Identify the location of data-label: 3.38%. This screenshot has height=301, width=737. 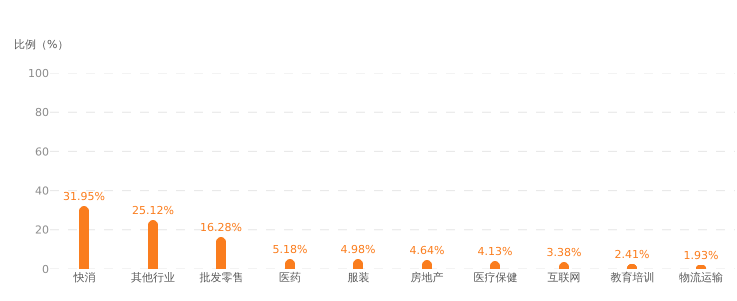
(564, 252).